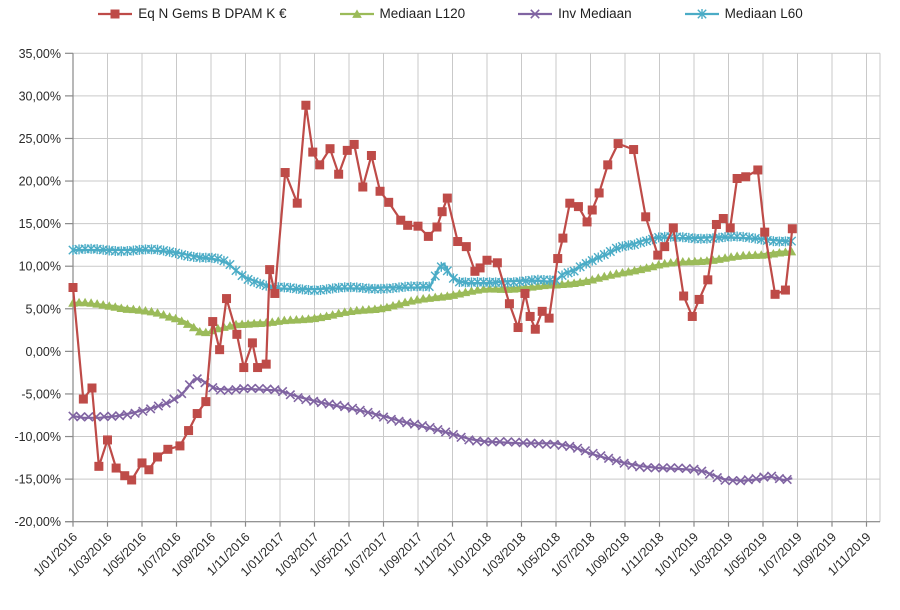 The image size is (900, 610). I want to click on series-mediaan-l60-markers, so click(432, 263).